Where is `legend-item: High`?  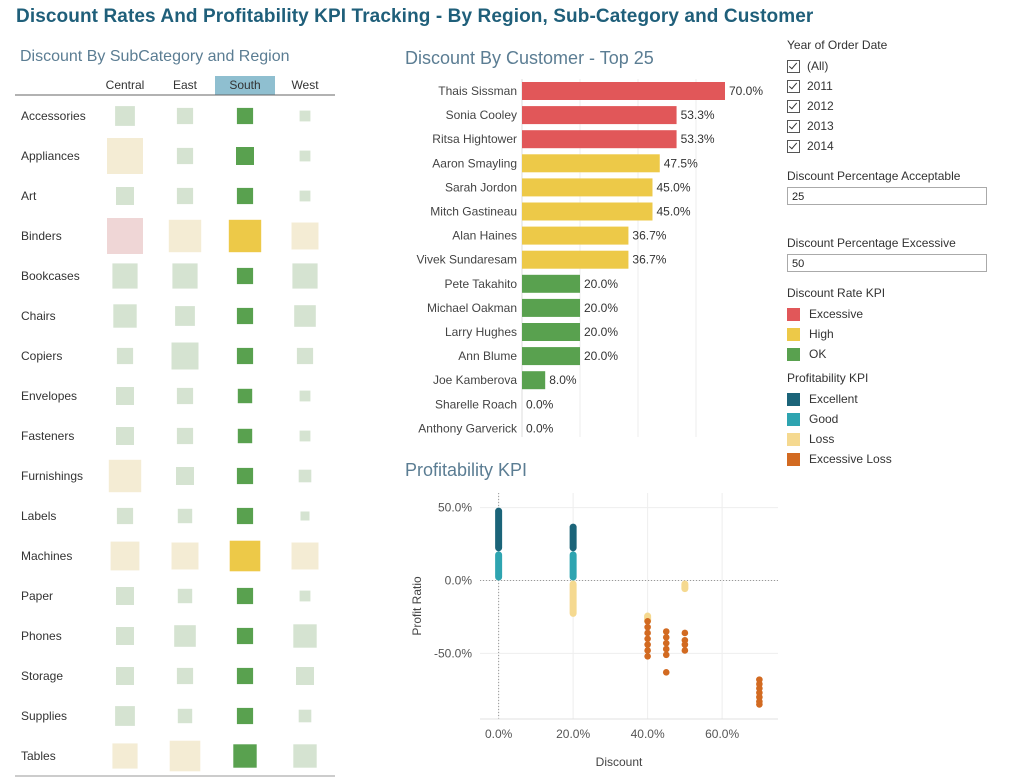 legend-item: High is located at coordinates (892, 334).